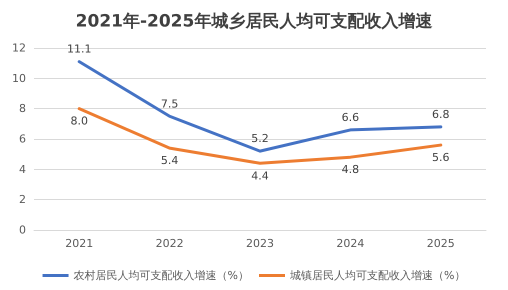  I want to click on data-label: 11.1, so click(79, 49).